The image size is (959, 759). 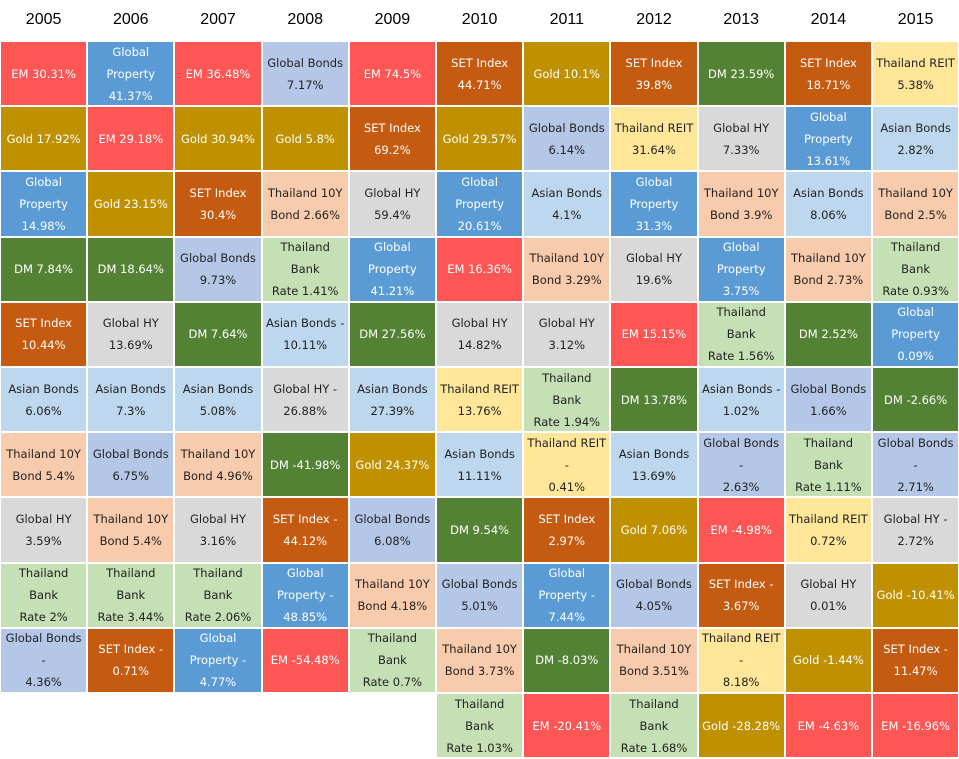 What do you see at coordinates (567, 530) in the screenshot?
I see `cell-2011-set-index: SET Index 2.97%` at bounding box center [567, 530].